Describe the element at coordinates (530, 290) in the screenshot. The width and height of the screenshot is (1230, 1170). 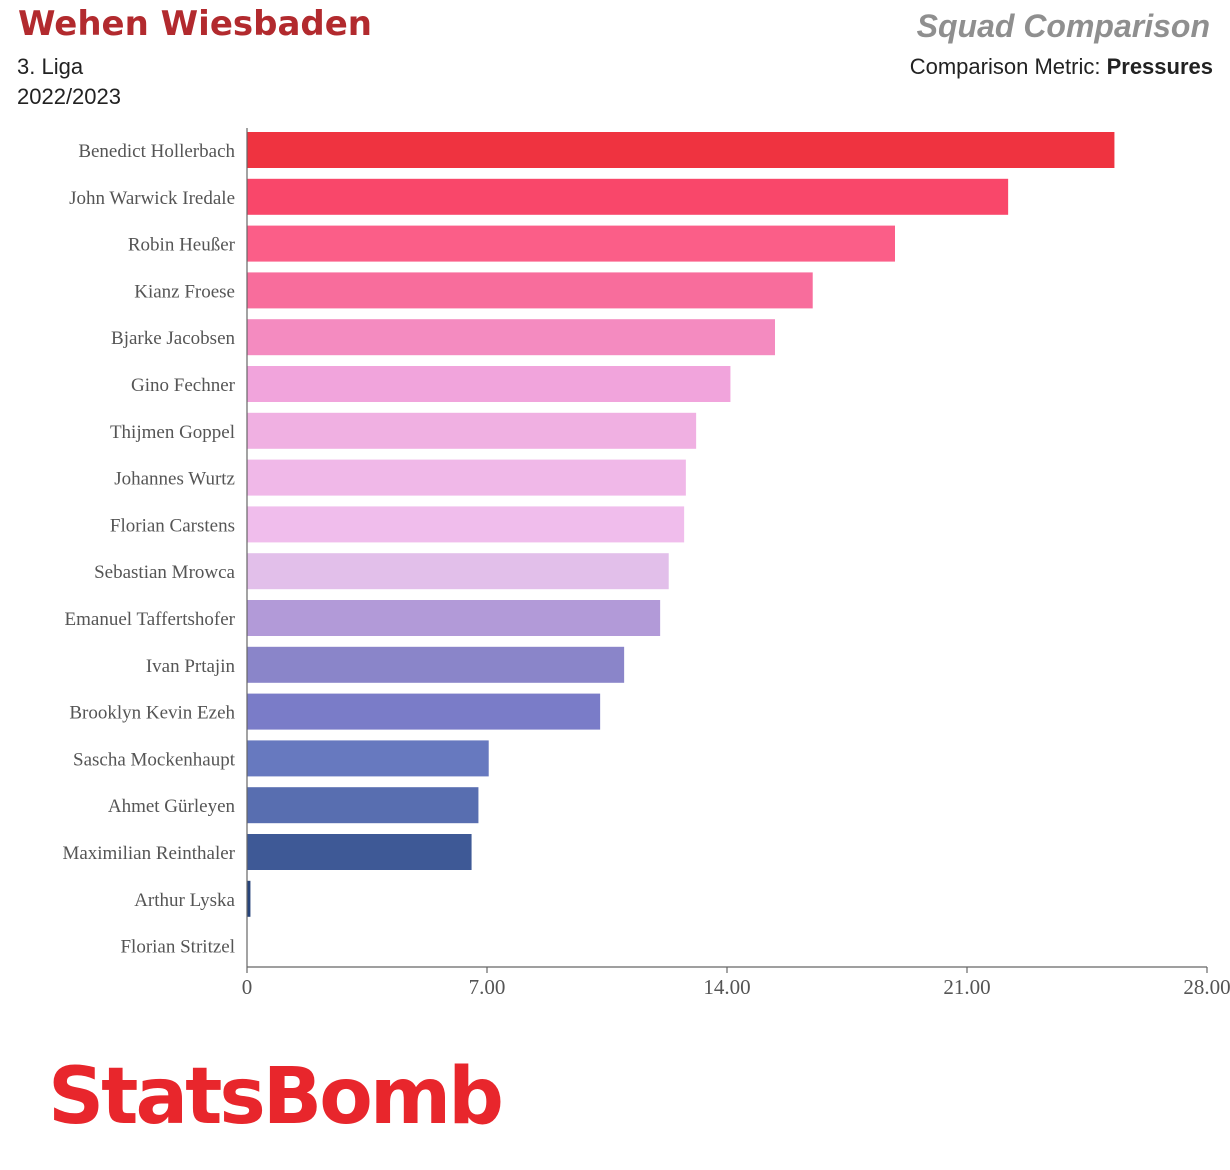
I see `bar-kianz-froese` at that location.